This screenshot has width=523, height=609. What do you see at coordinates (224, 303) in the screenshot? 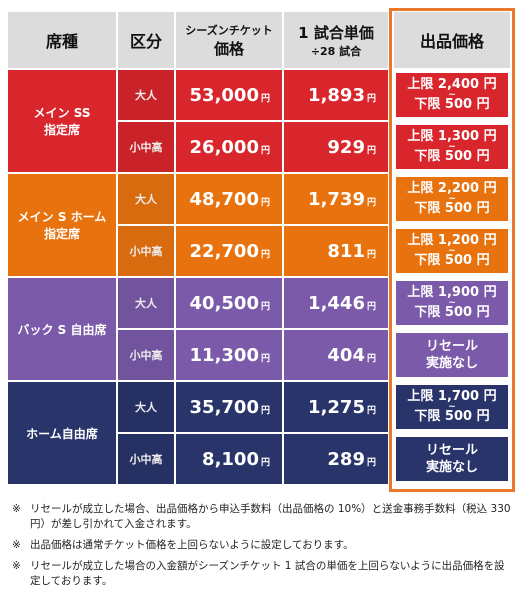
I see `season-price: 40,500` at bounding box center [224, 303].